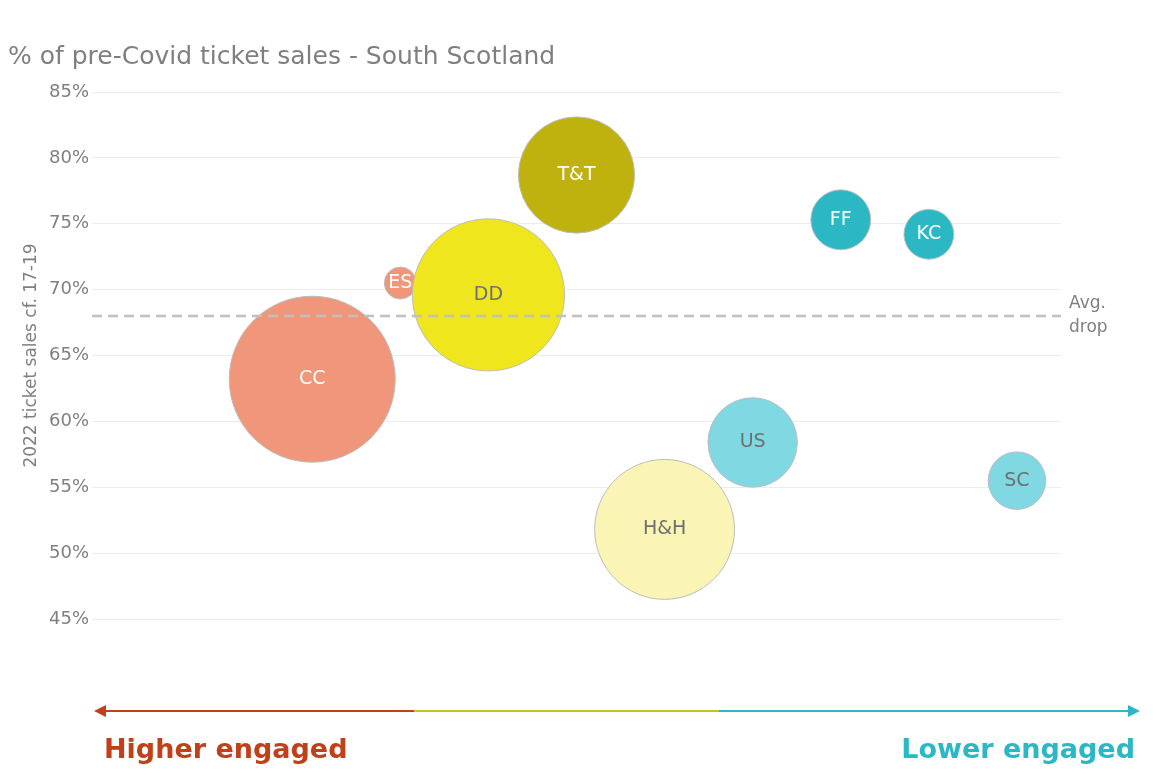 This screenshot has width=1153, height=773. Describe the element at coordinates (312, 377) in the screenshot. I see `data-label: CC` at that location.